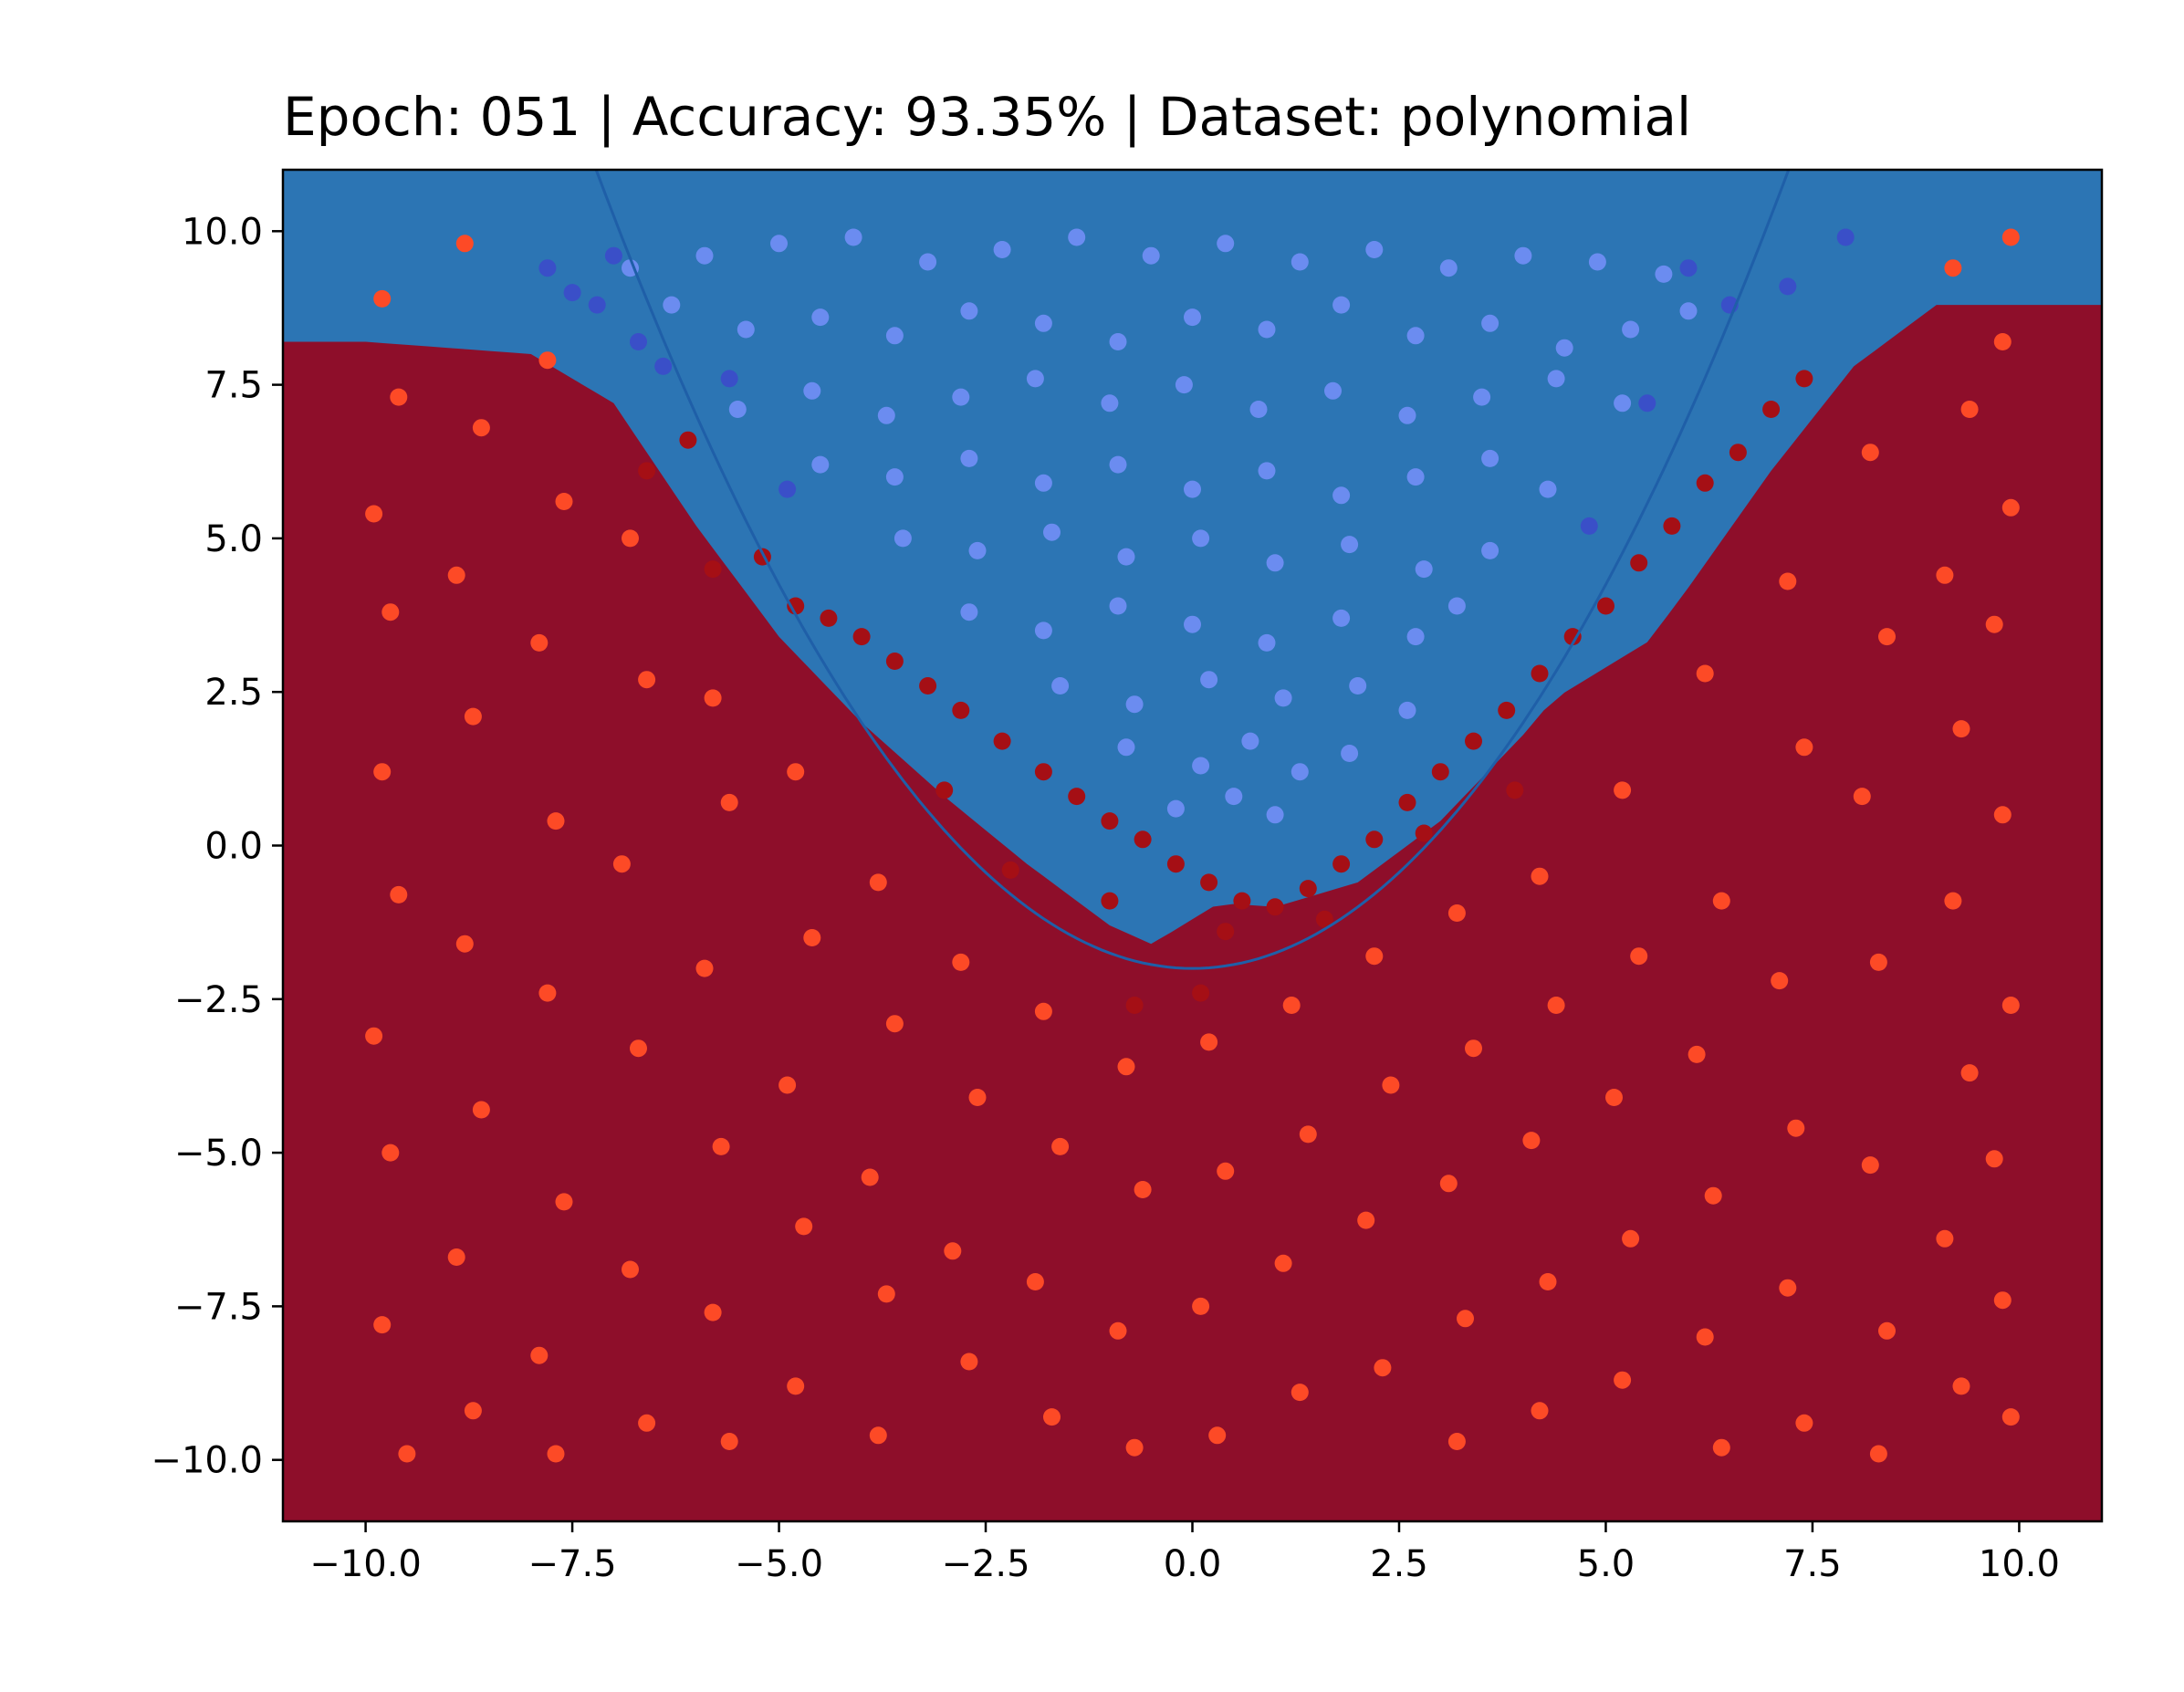  Describe the element at coordinates (234, 847) in the screenshot. I see `y-tick-label: 0.0` at that location.